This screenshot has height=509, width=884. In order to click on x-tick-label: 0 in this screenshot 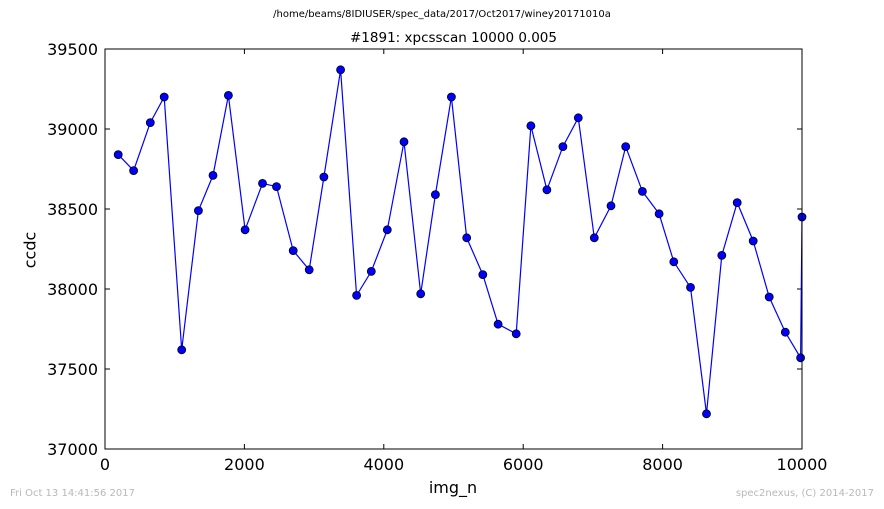, I will do `click(105, 464)`.